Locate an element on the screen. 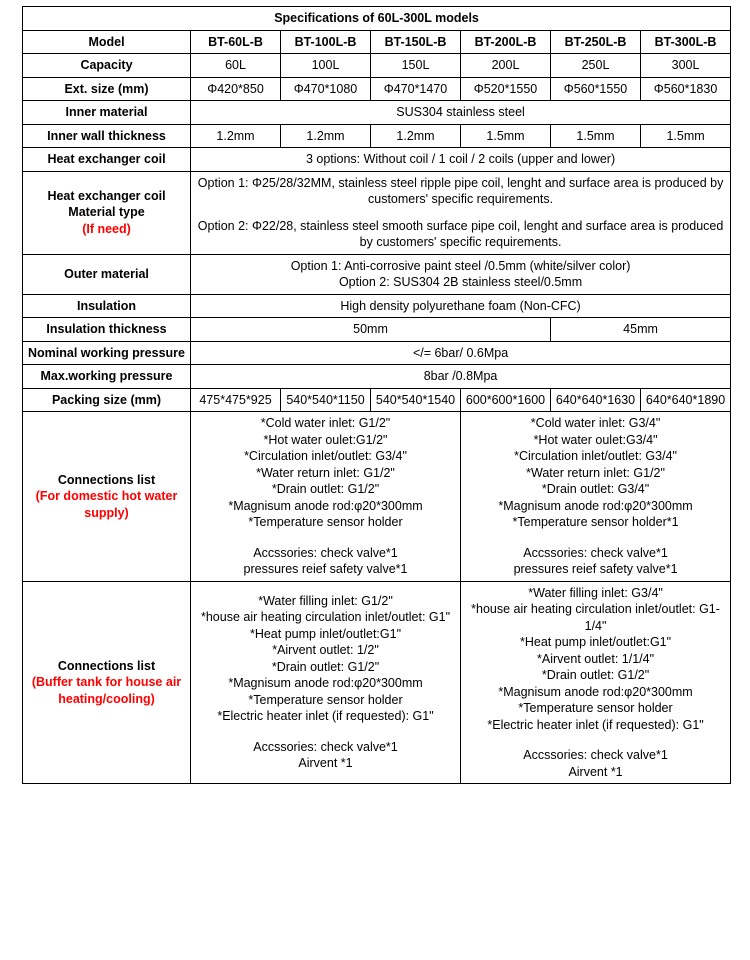  column-header-model-5: BT-250L-B is located at coordinates (595, 41).